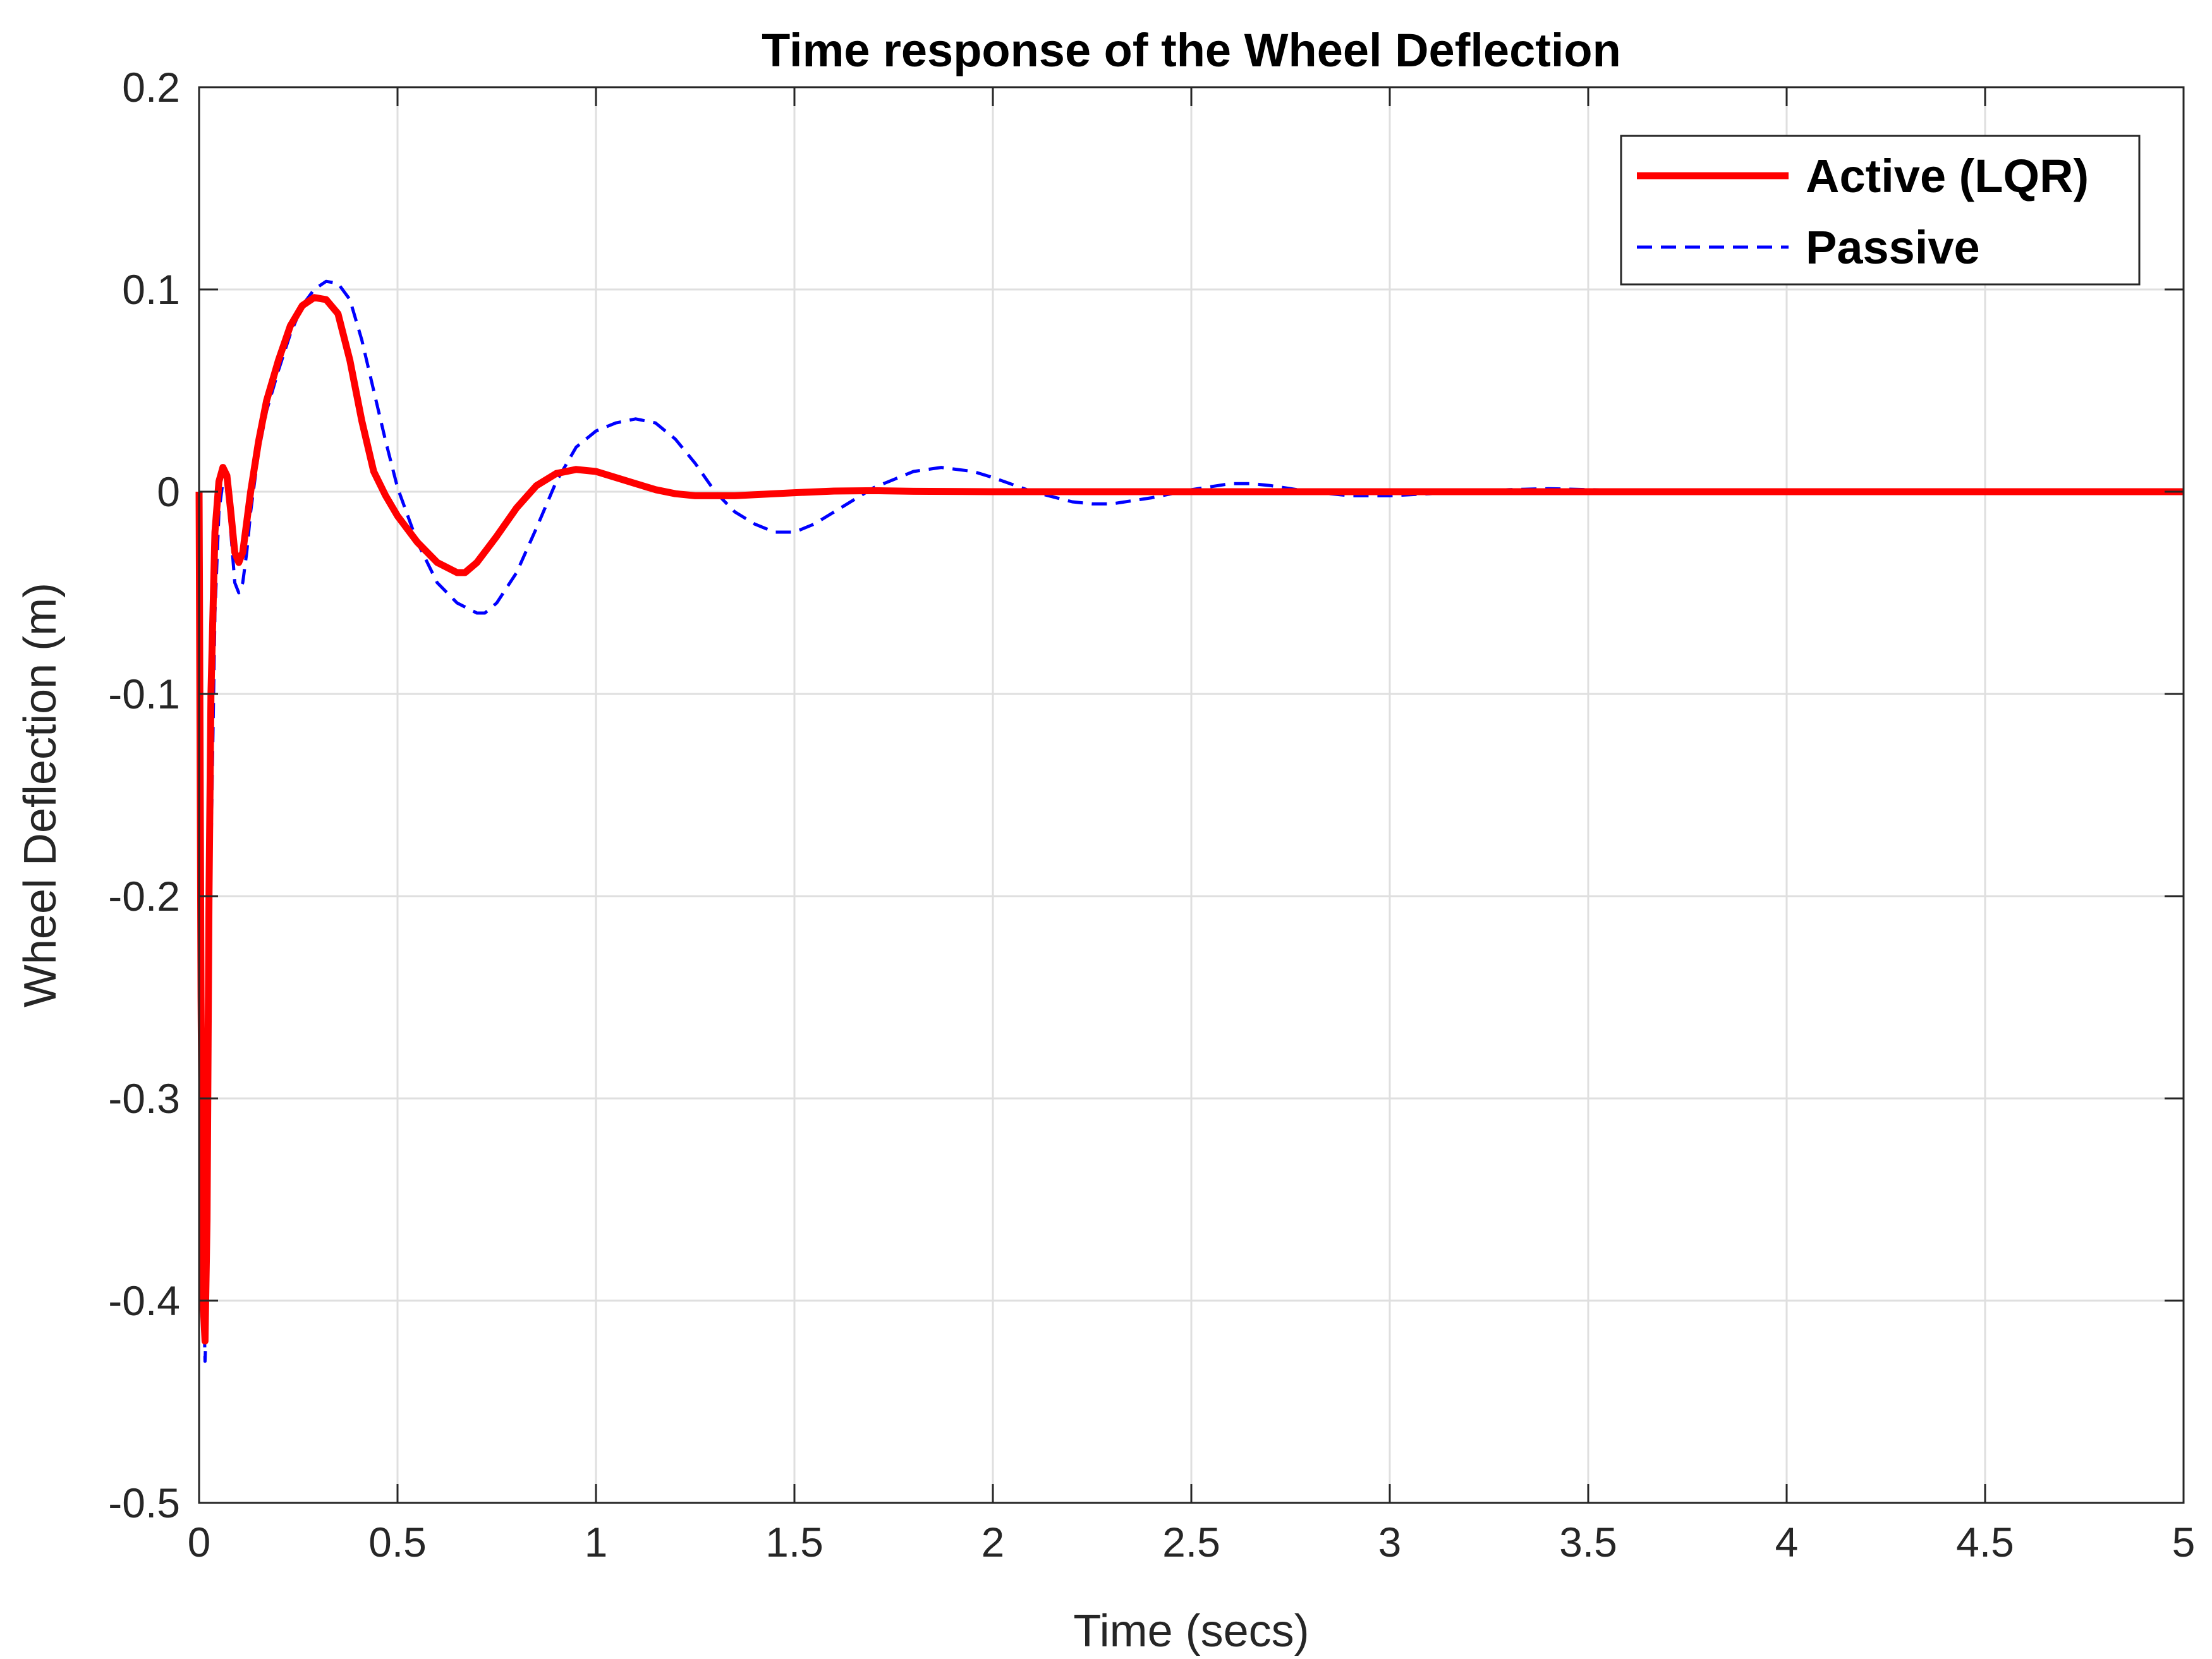 This screenshot has height=1659, width=2212. I want to click on y-tick-label: -0.1, so click(144, 694).